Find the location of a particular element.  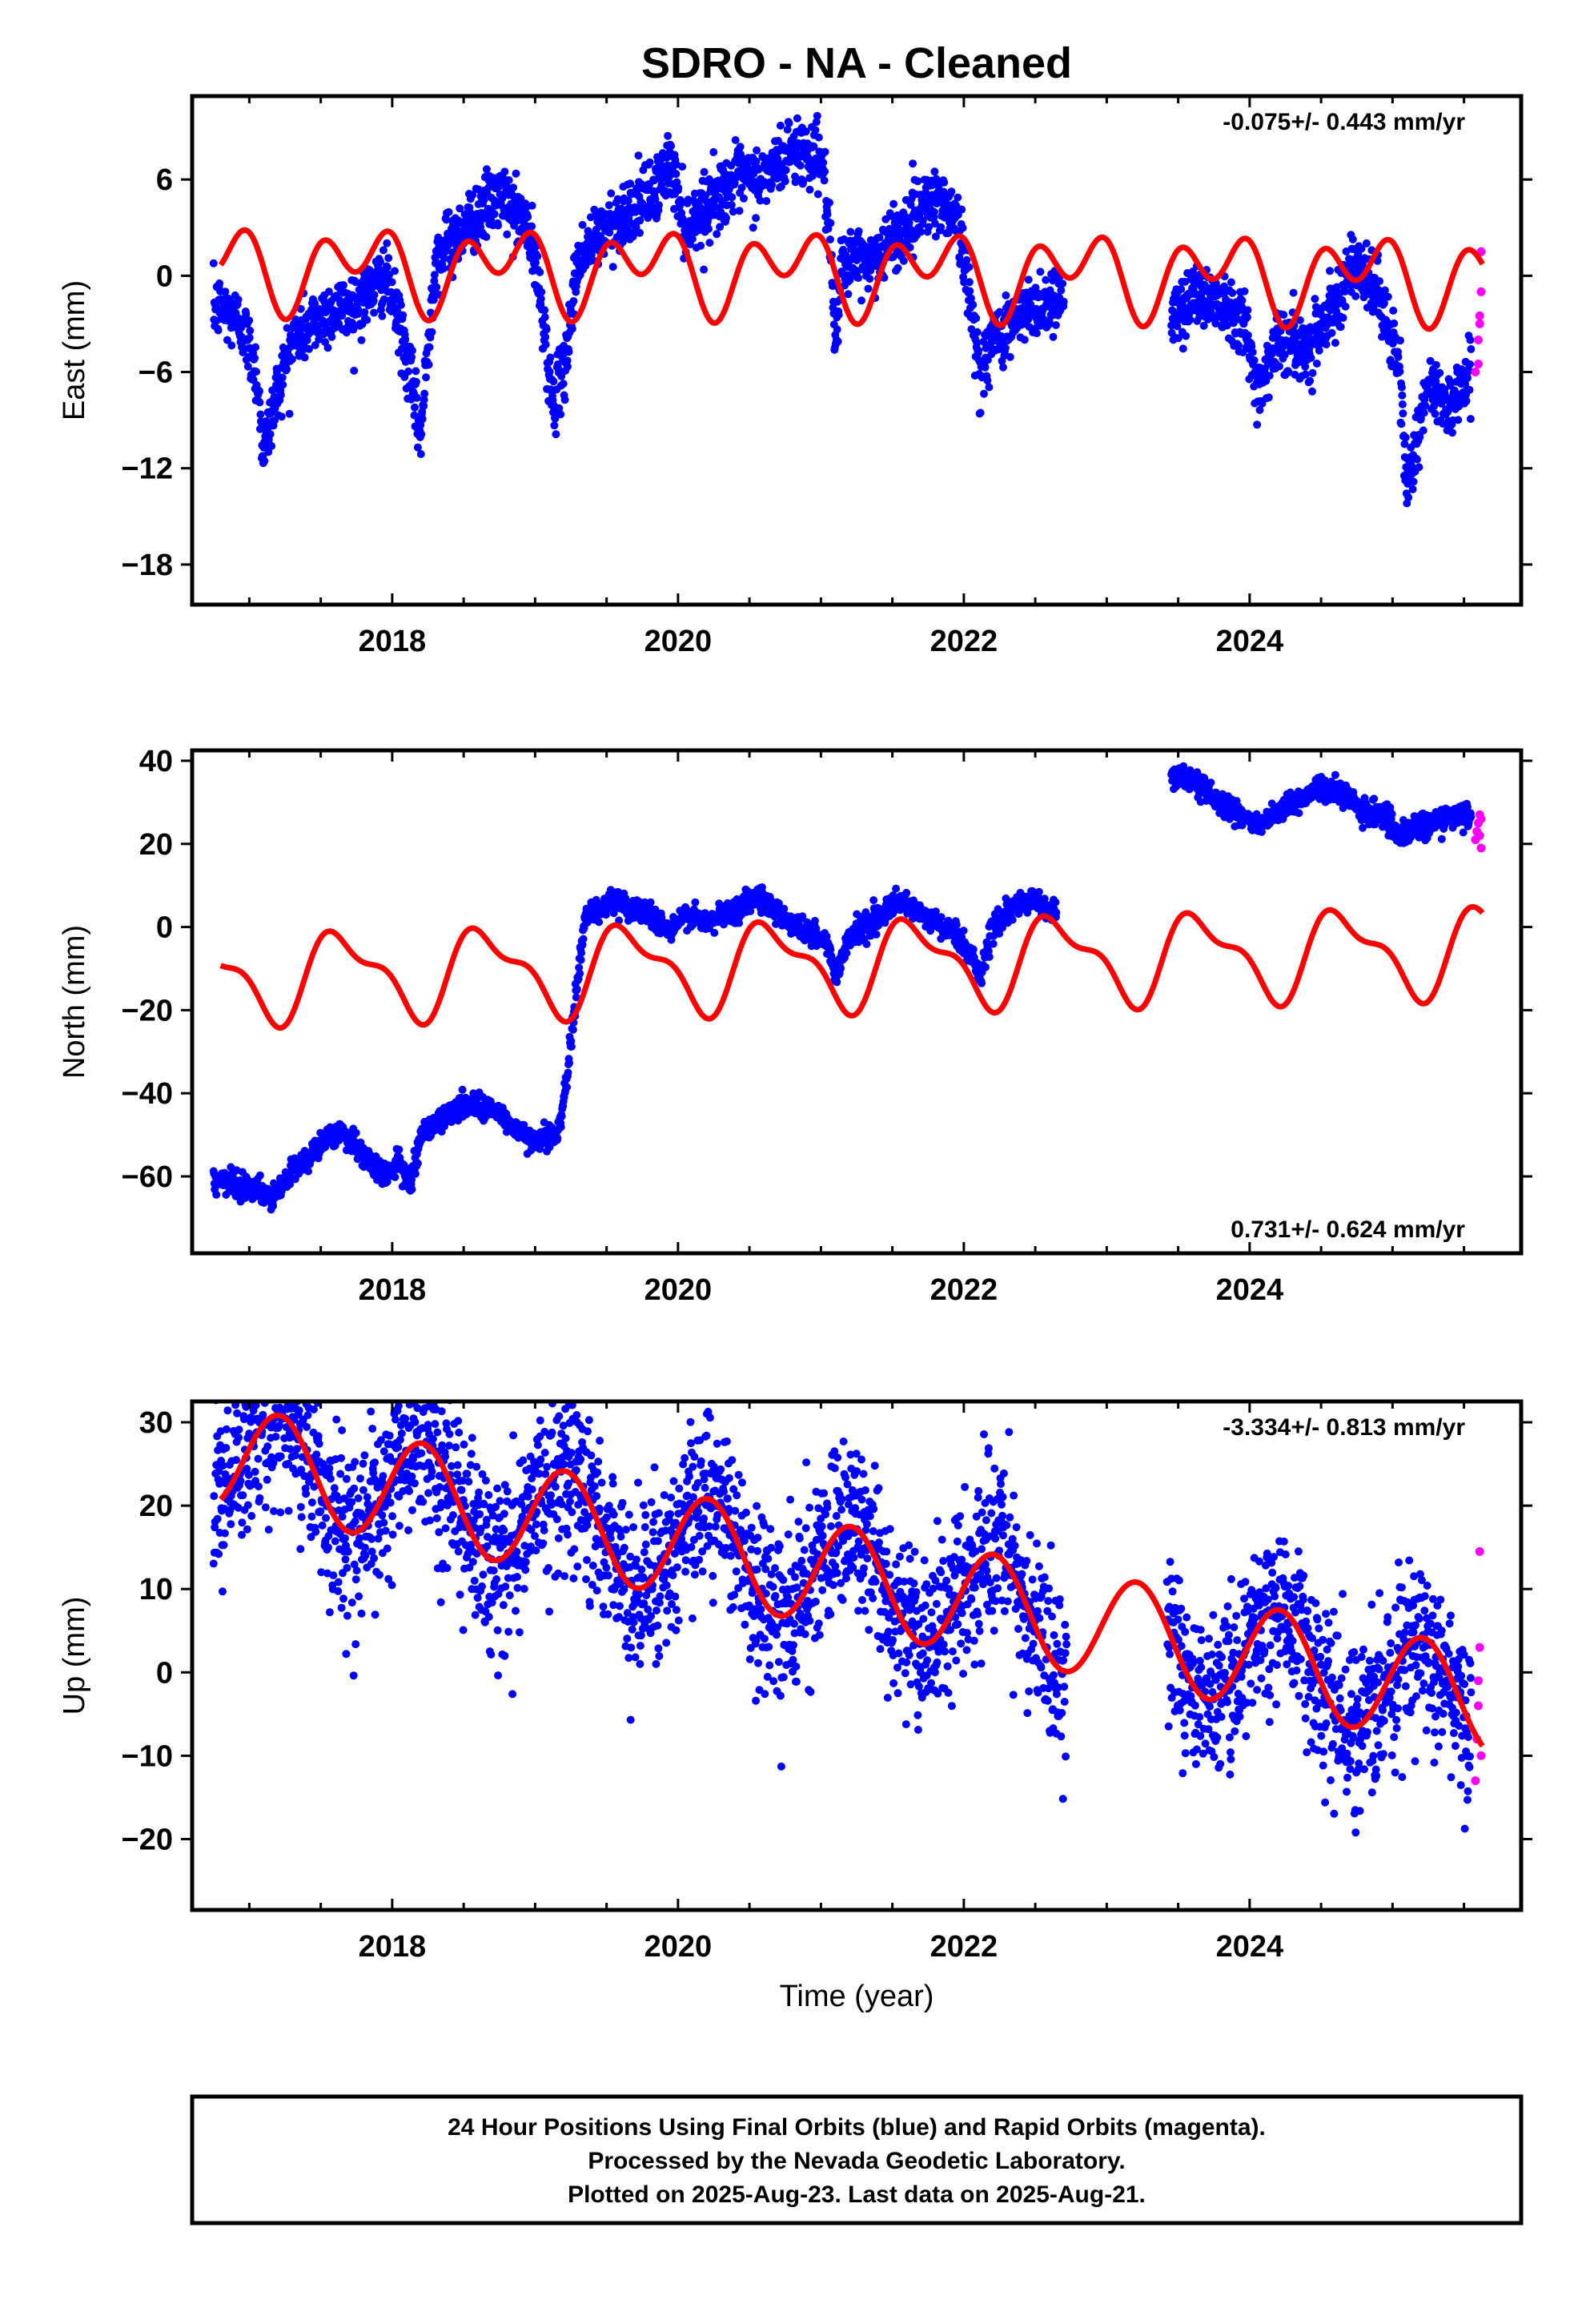

y-tick-label: −18 is located at coordinates (147, 565).